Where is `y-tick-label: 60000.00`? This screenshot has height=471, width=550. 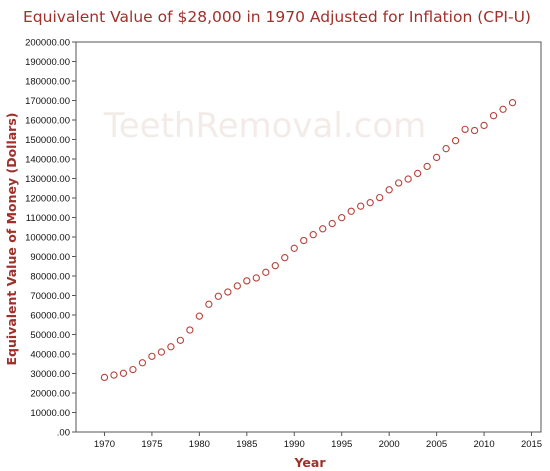 y-tick-label: 60000.00 is located at coordinates (50, 316).